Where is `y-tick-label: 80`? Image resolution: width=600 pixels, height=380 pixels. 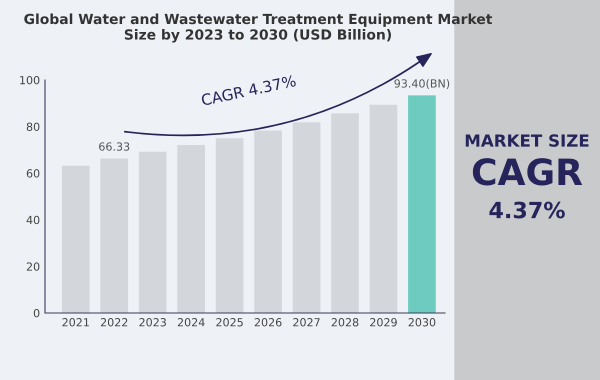 y-tick-label: 80 is located at coordinates (33, 126).